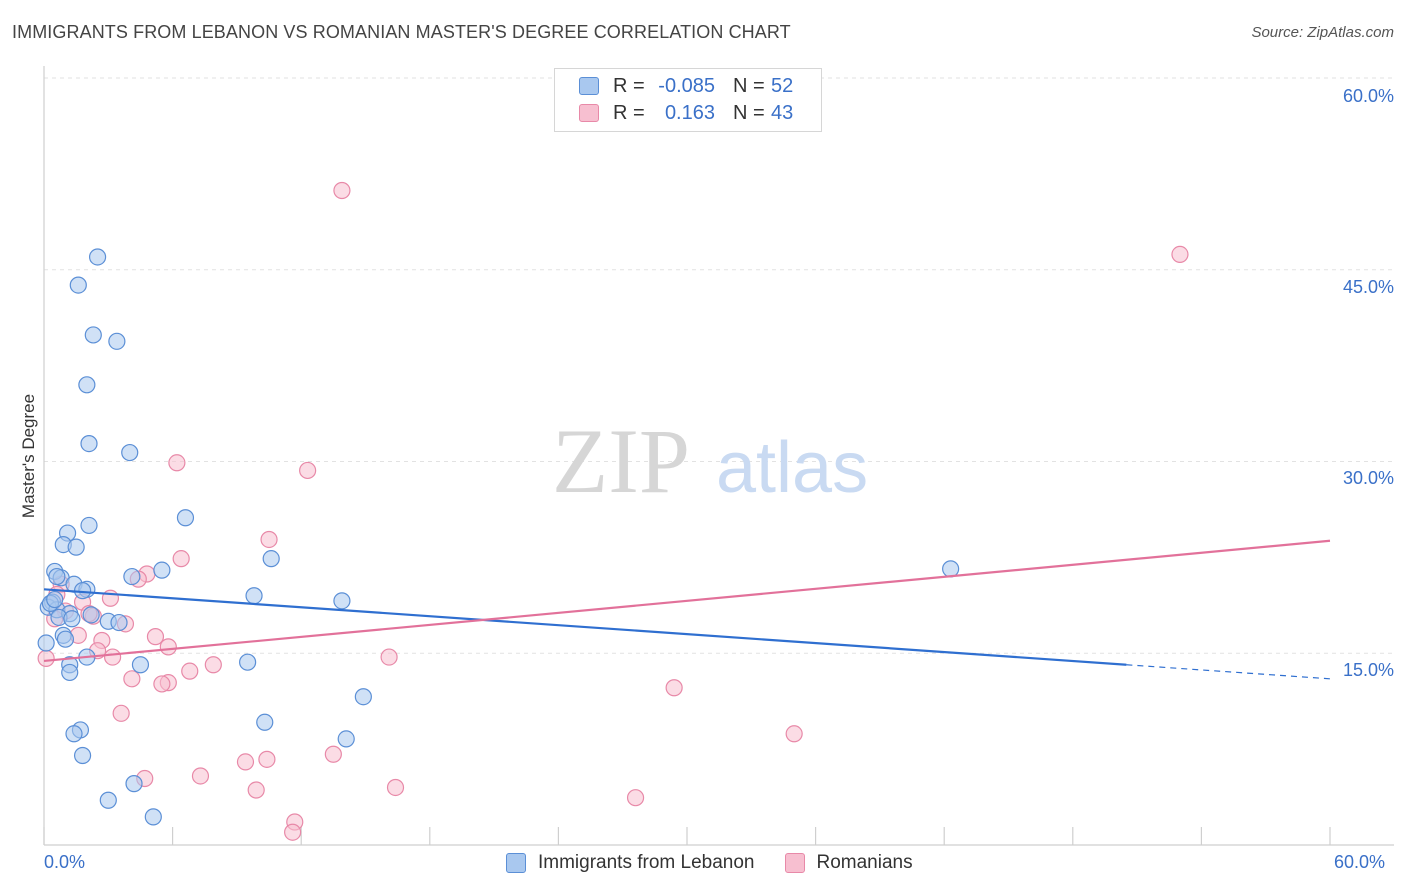 The image size is (1406, 892). I want to click on trend-line-romanians, so click(687, 601).